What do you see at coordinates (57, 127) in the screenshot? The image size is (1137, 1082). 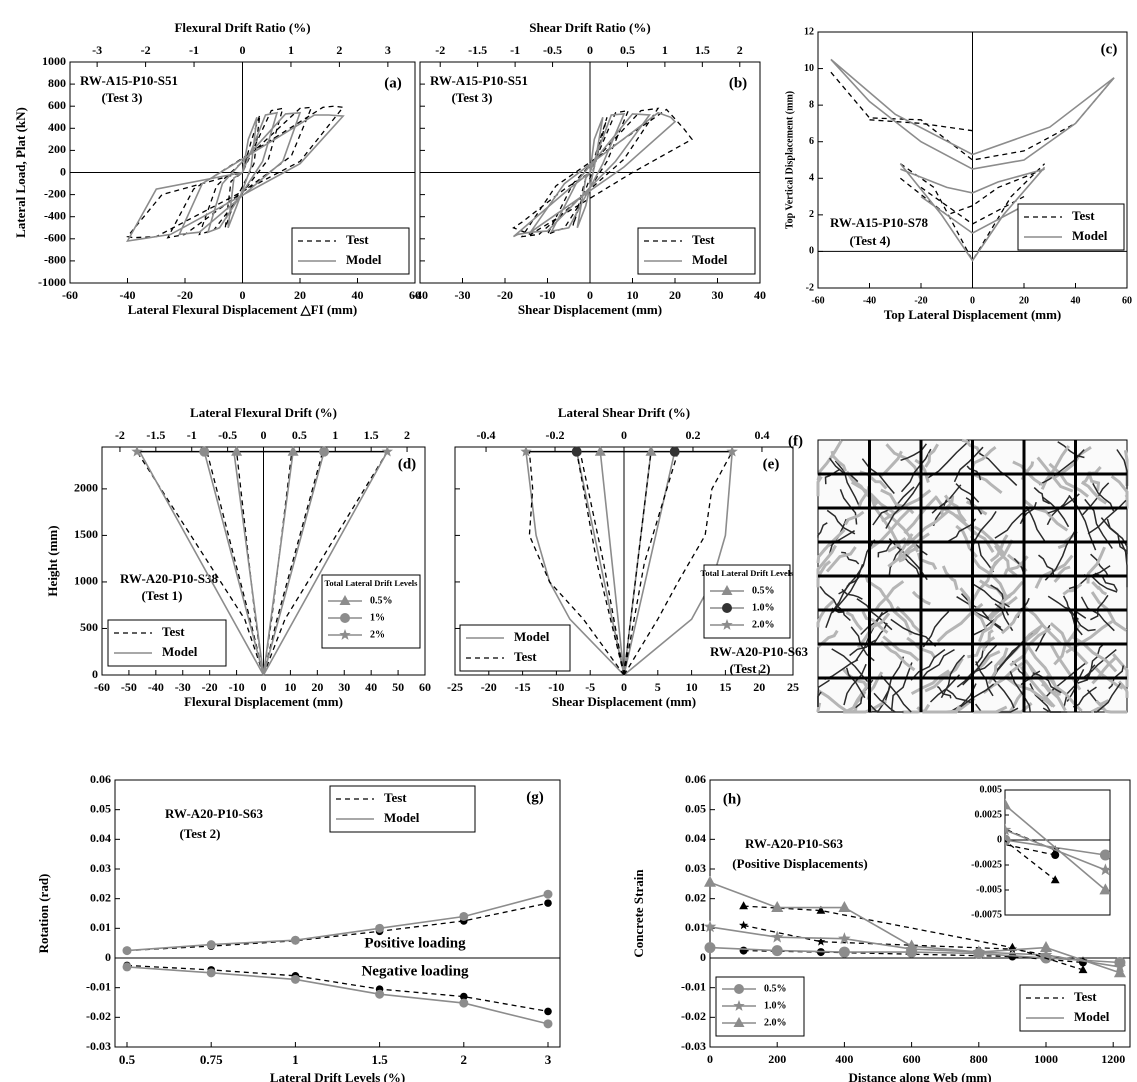 I see `y-tick-label: 400` at bounding box center [57, 127].